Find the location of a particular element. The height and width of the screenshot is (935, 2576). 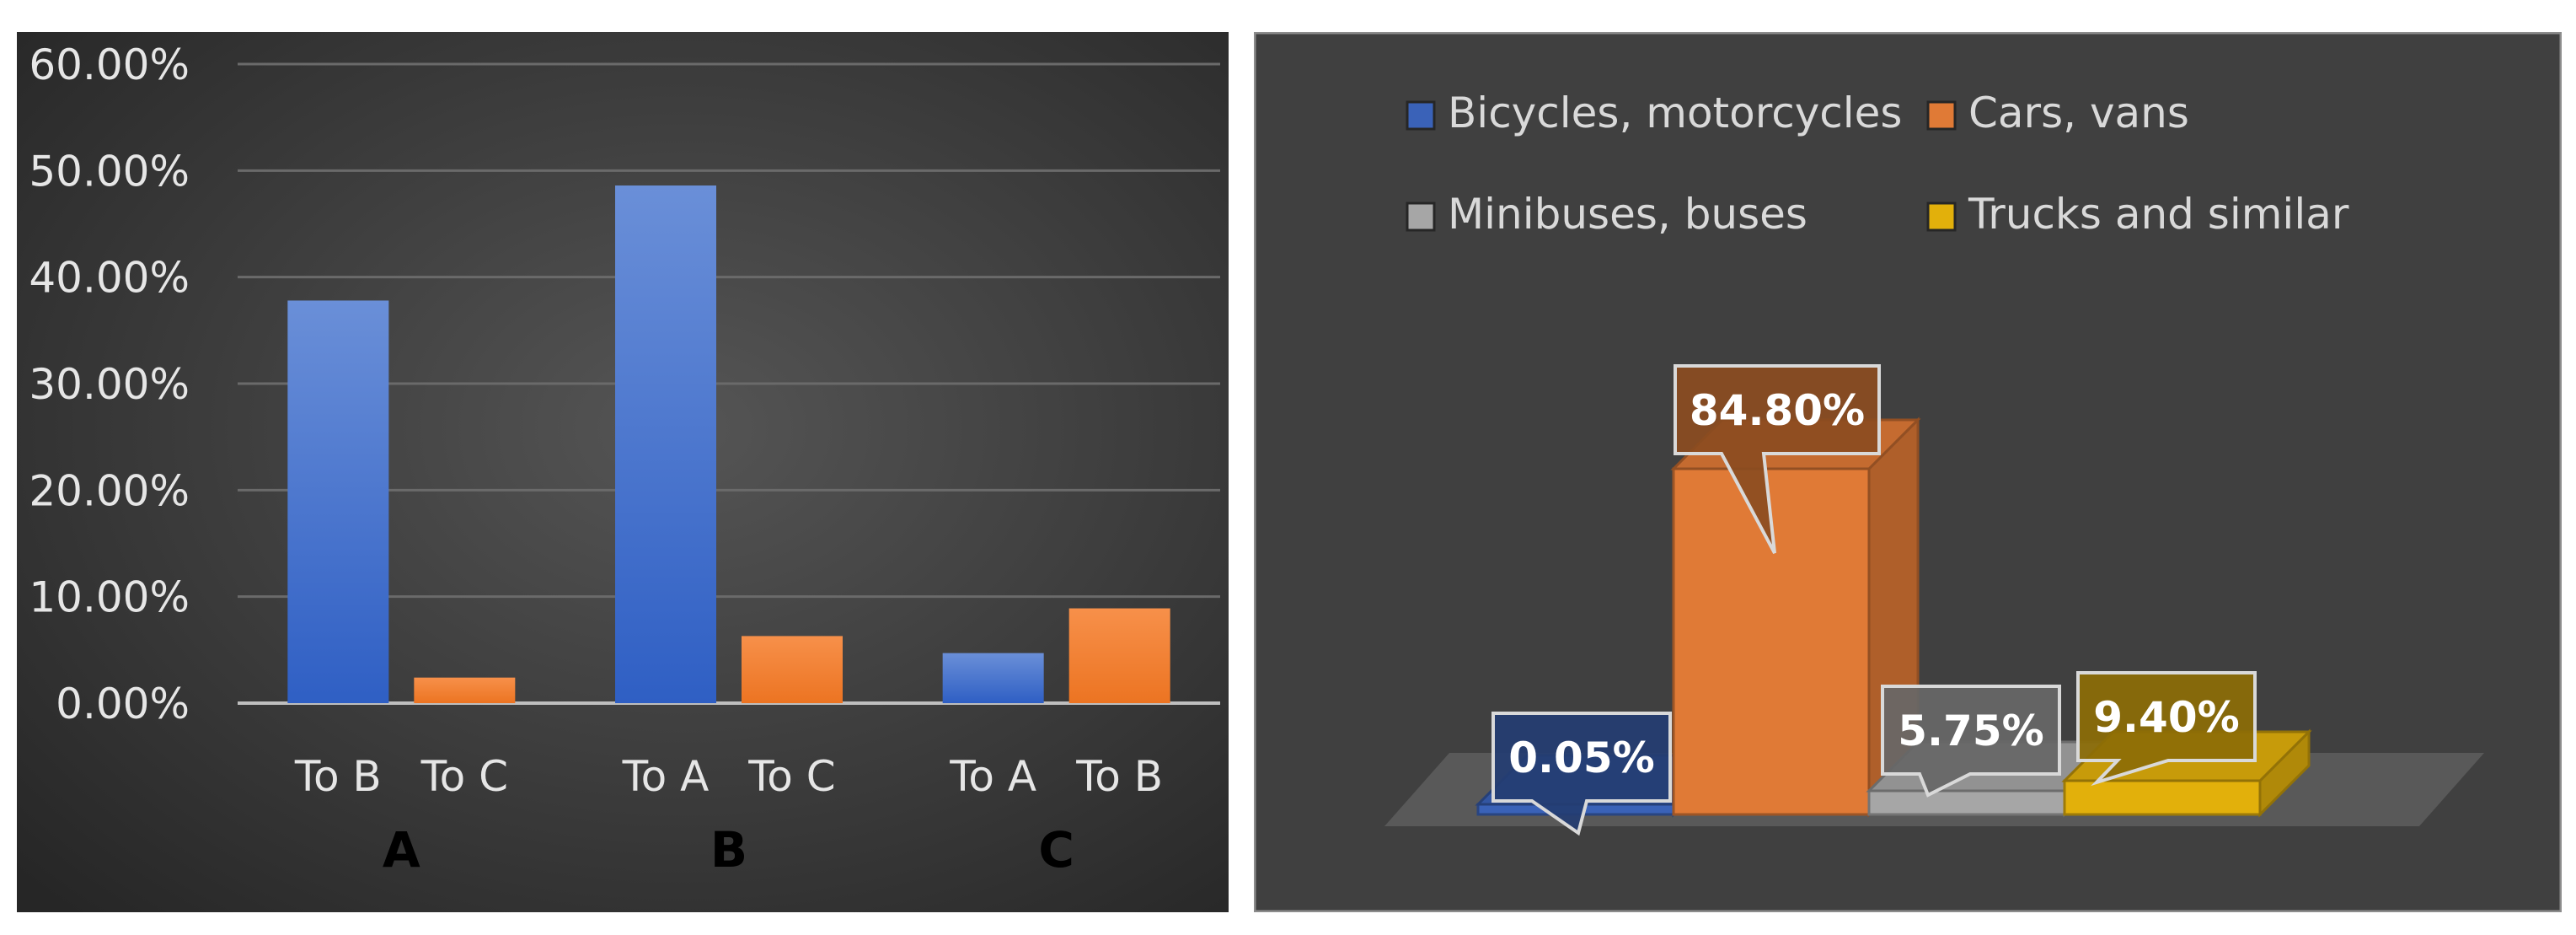

data-labels: 0.05% 84.80% 5.75% 9.40% is located at coordinates (1874, 600).